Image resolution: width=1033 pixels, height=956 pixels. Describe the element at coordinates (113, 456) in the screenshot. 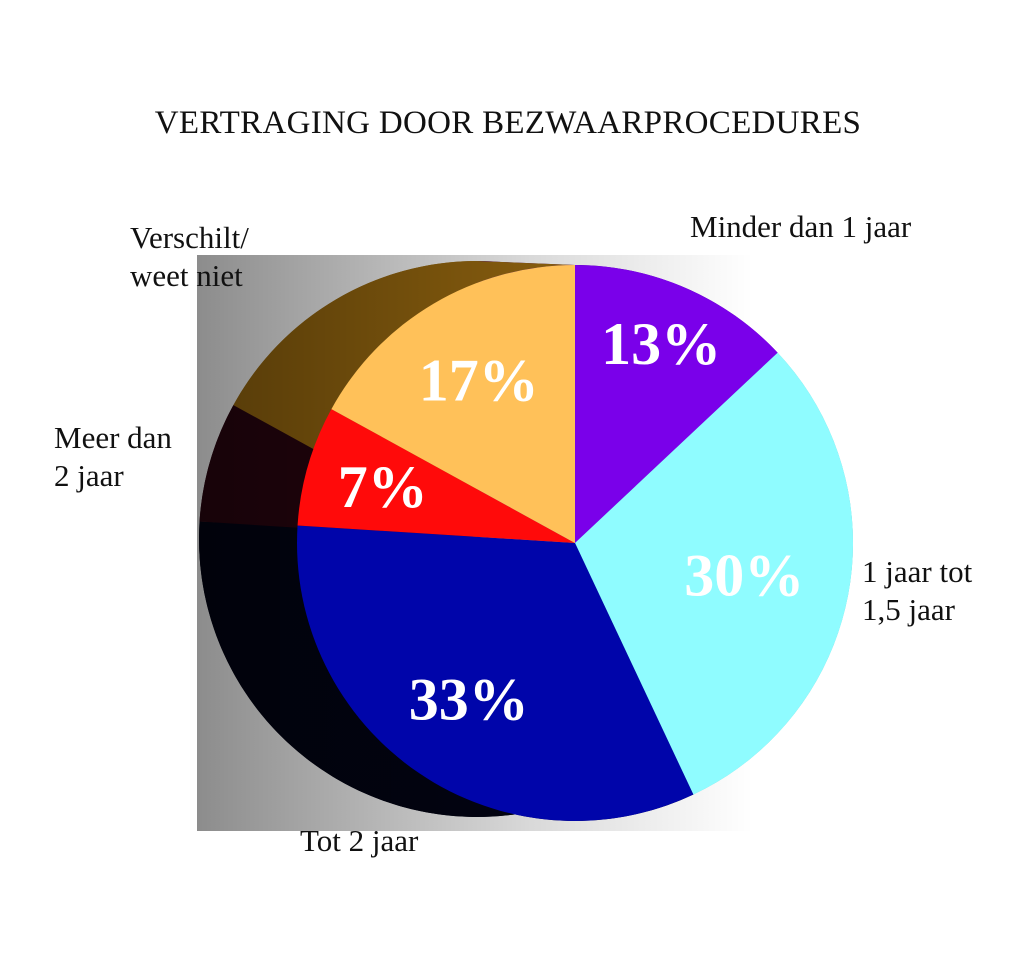

I see `category-label-meer-dan-2-jaar: Meer dan 2 jaar` at that location.